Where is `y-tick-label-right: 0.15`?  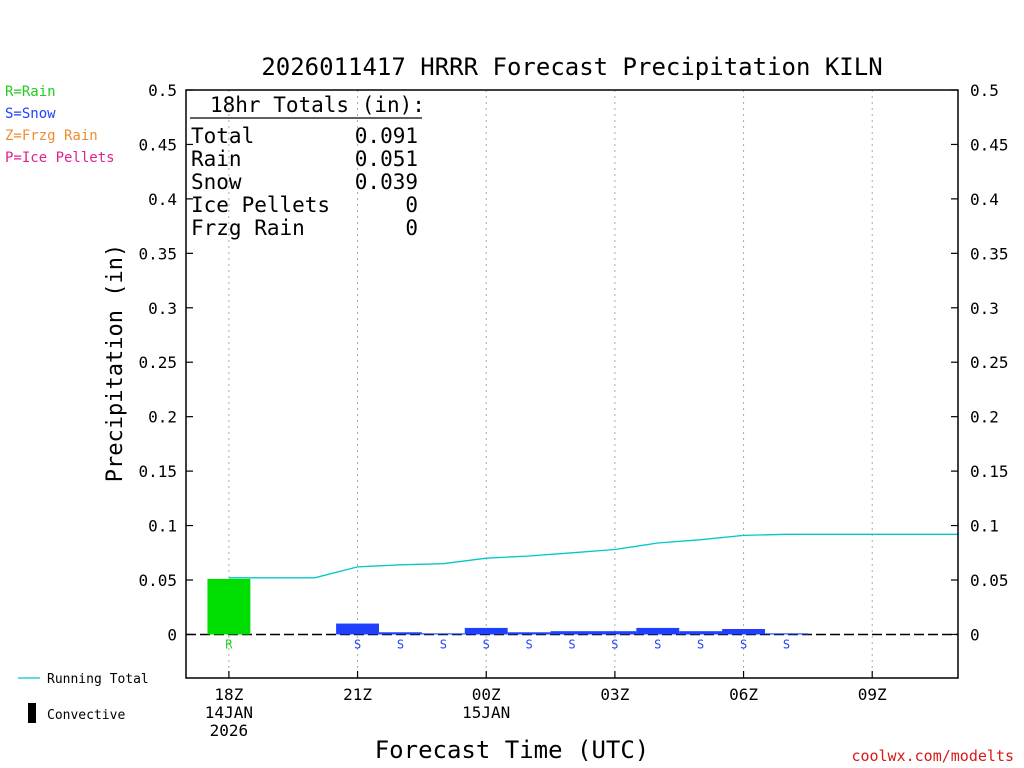 y-tick-label-right: 0.15 is located at coordinates (989, 471).